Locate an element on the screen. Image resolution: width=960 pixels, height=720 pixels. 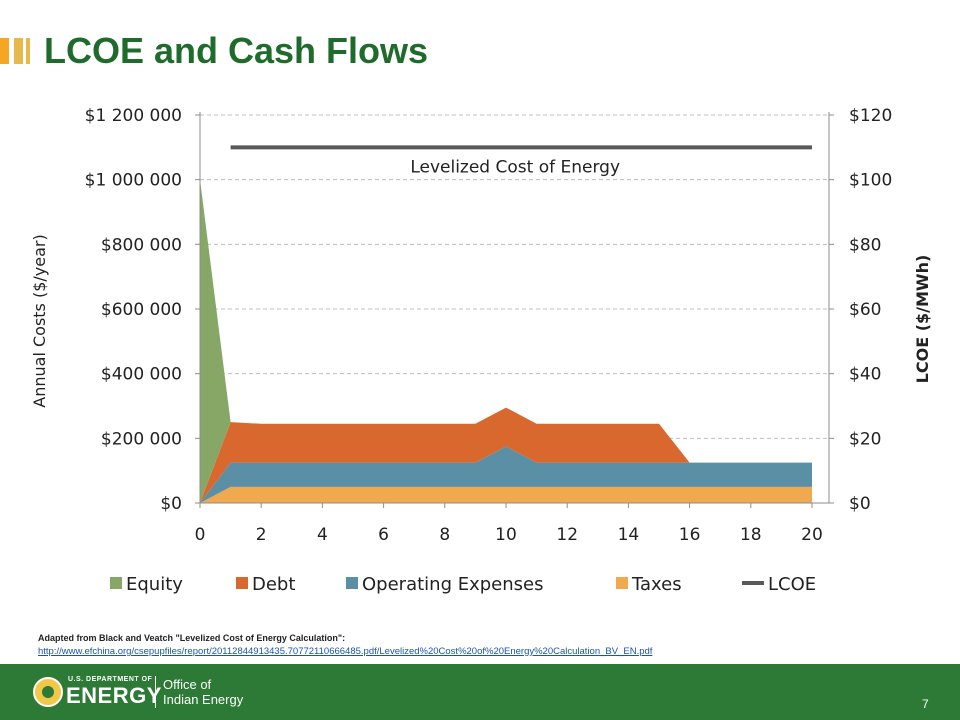
area-debt is located at coordinates (506, 455).